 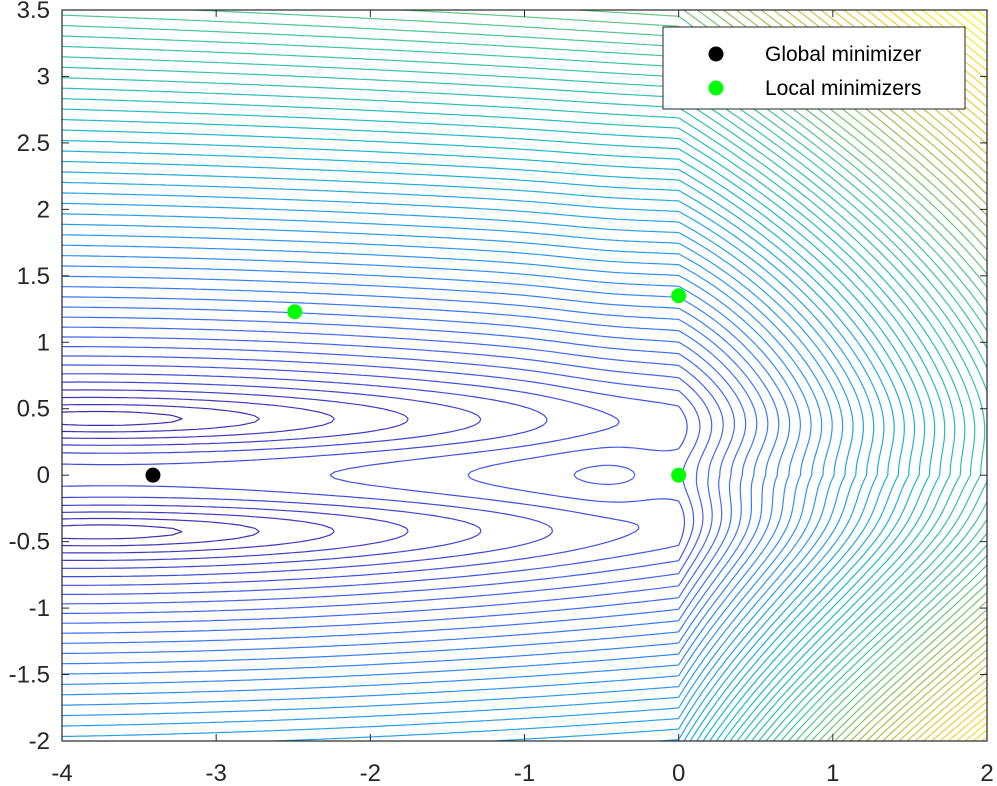 What do you see at coordinates (370, 773) in the screenshot?
I see `x-tick-label: -2` at bounding box center [370, 773].